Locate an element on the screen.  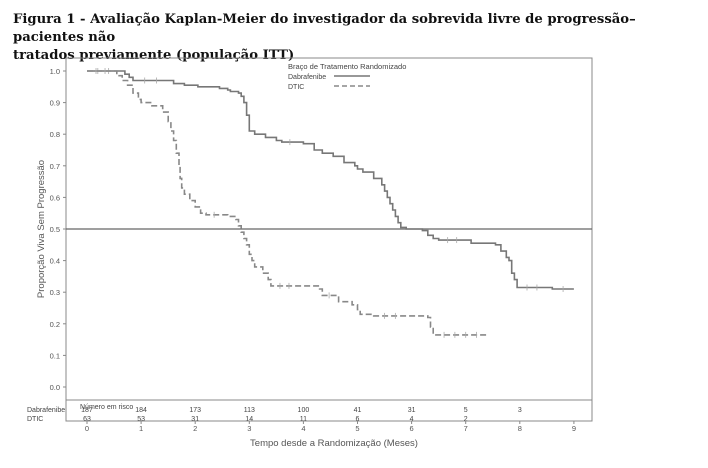
risk-value: 63 is located at coordinates (87, 419).